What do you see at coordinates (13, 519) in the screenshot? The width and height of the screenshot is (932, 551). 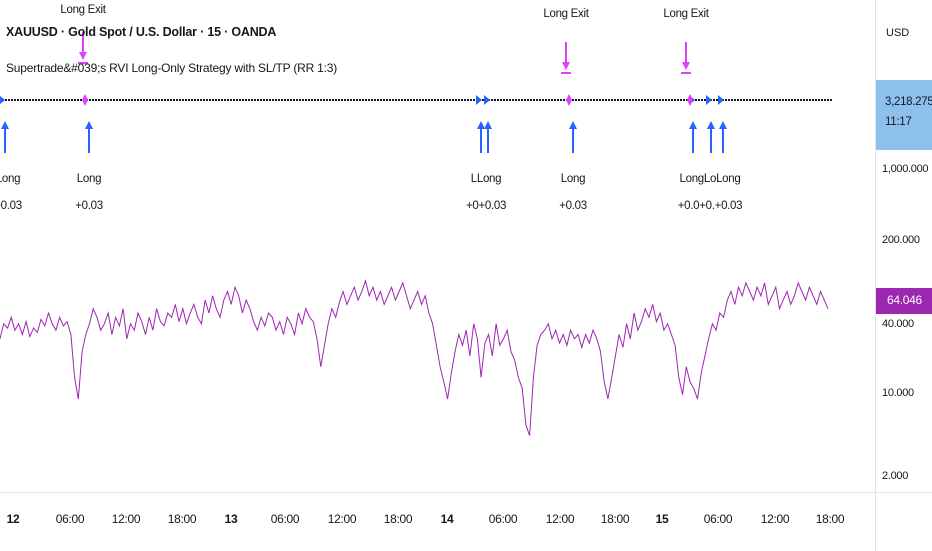 I see `time-axis-label: 12` at bounding box center [13, 519].